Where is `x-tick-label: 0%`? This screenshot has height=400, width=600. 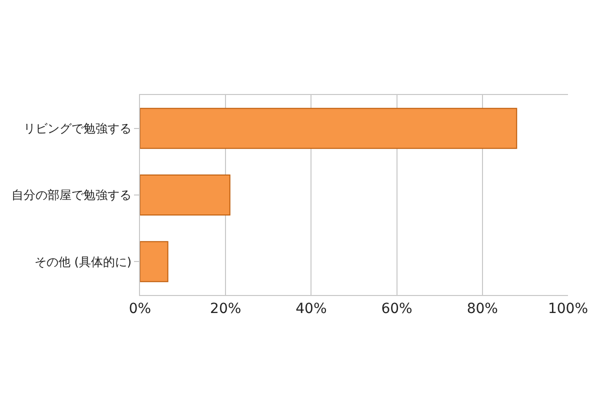 x-tick-label: 0% is located at coordinates (140, 308).